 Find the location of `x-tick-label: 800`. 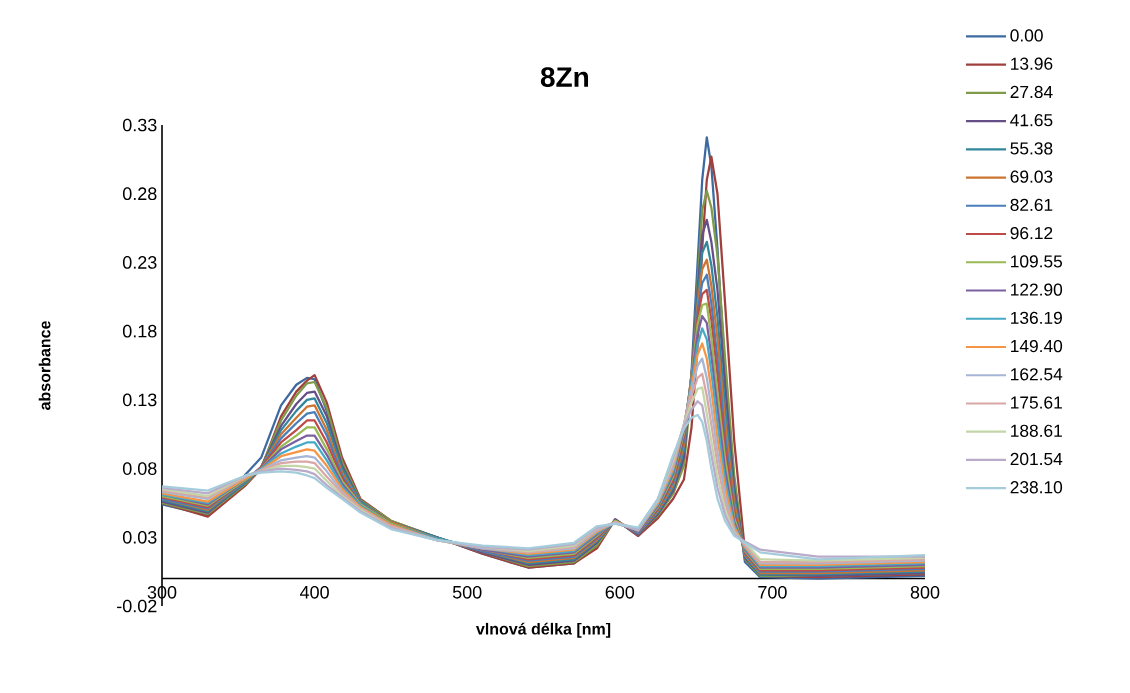

x-tick-label: 800 is located at coordinates (925, 592).